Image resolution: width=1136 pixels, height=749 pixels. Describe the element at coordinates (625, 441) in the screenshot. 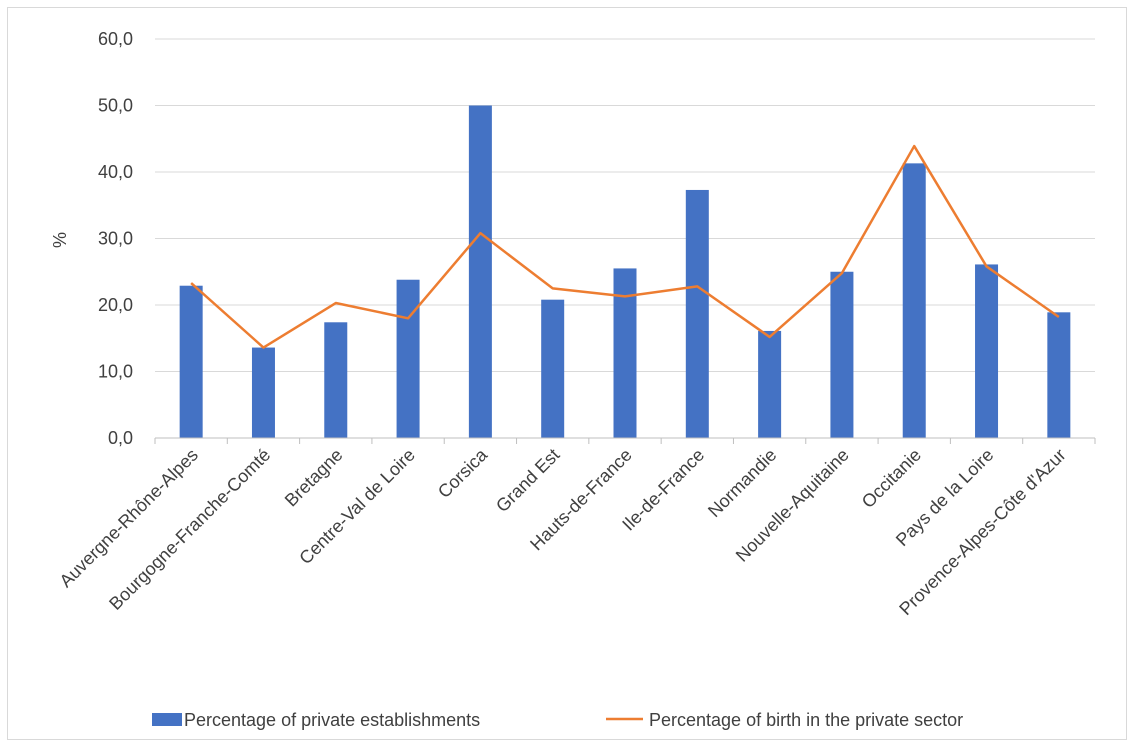

I see `x-tick-marks` at that location.